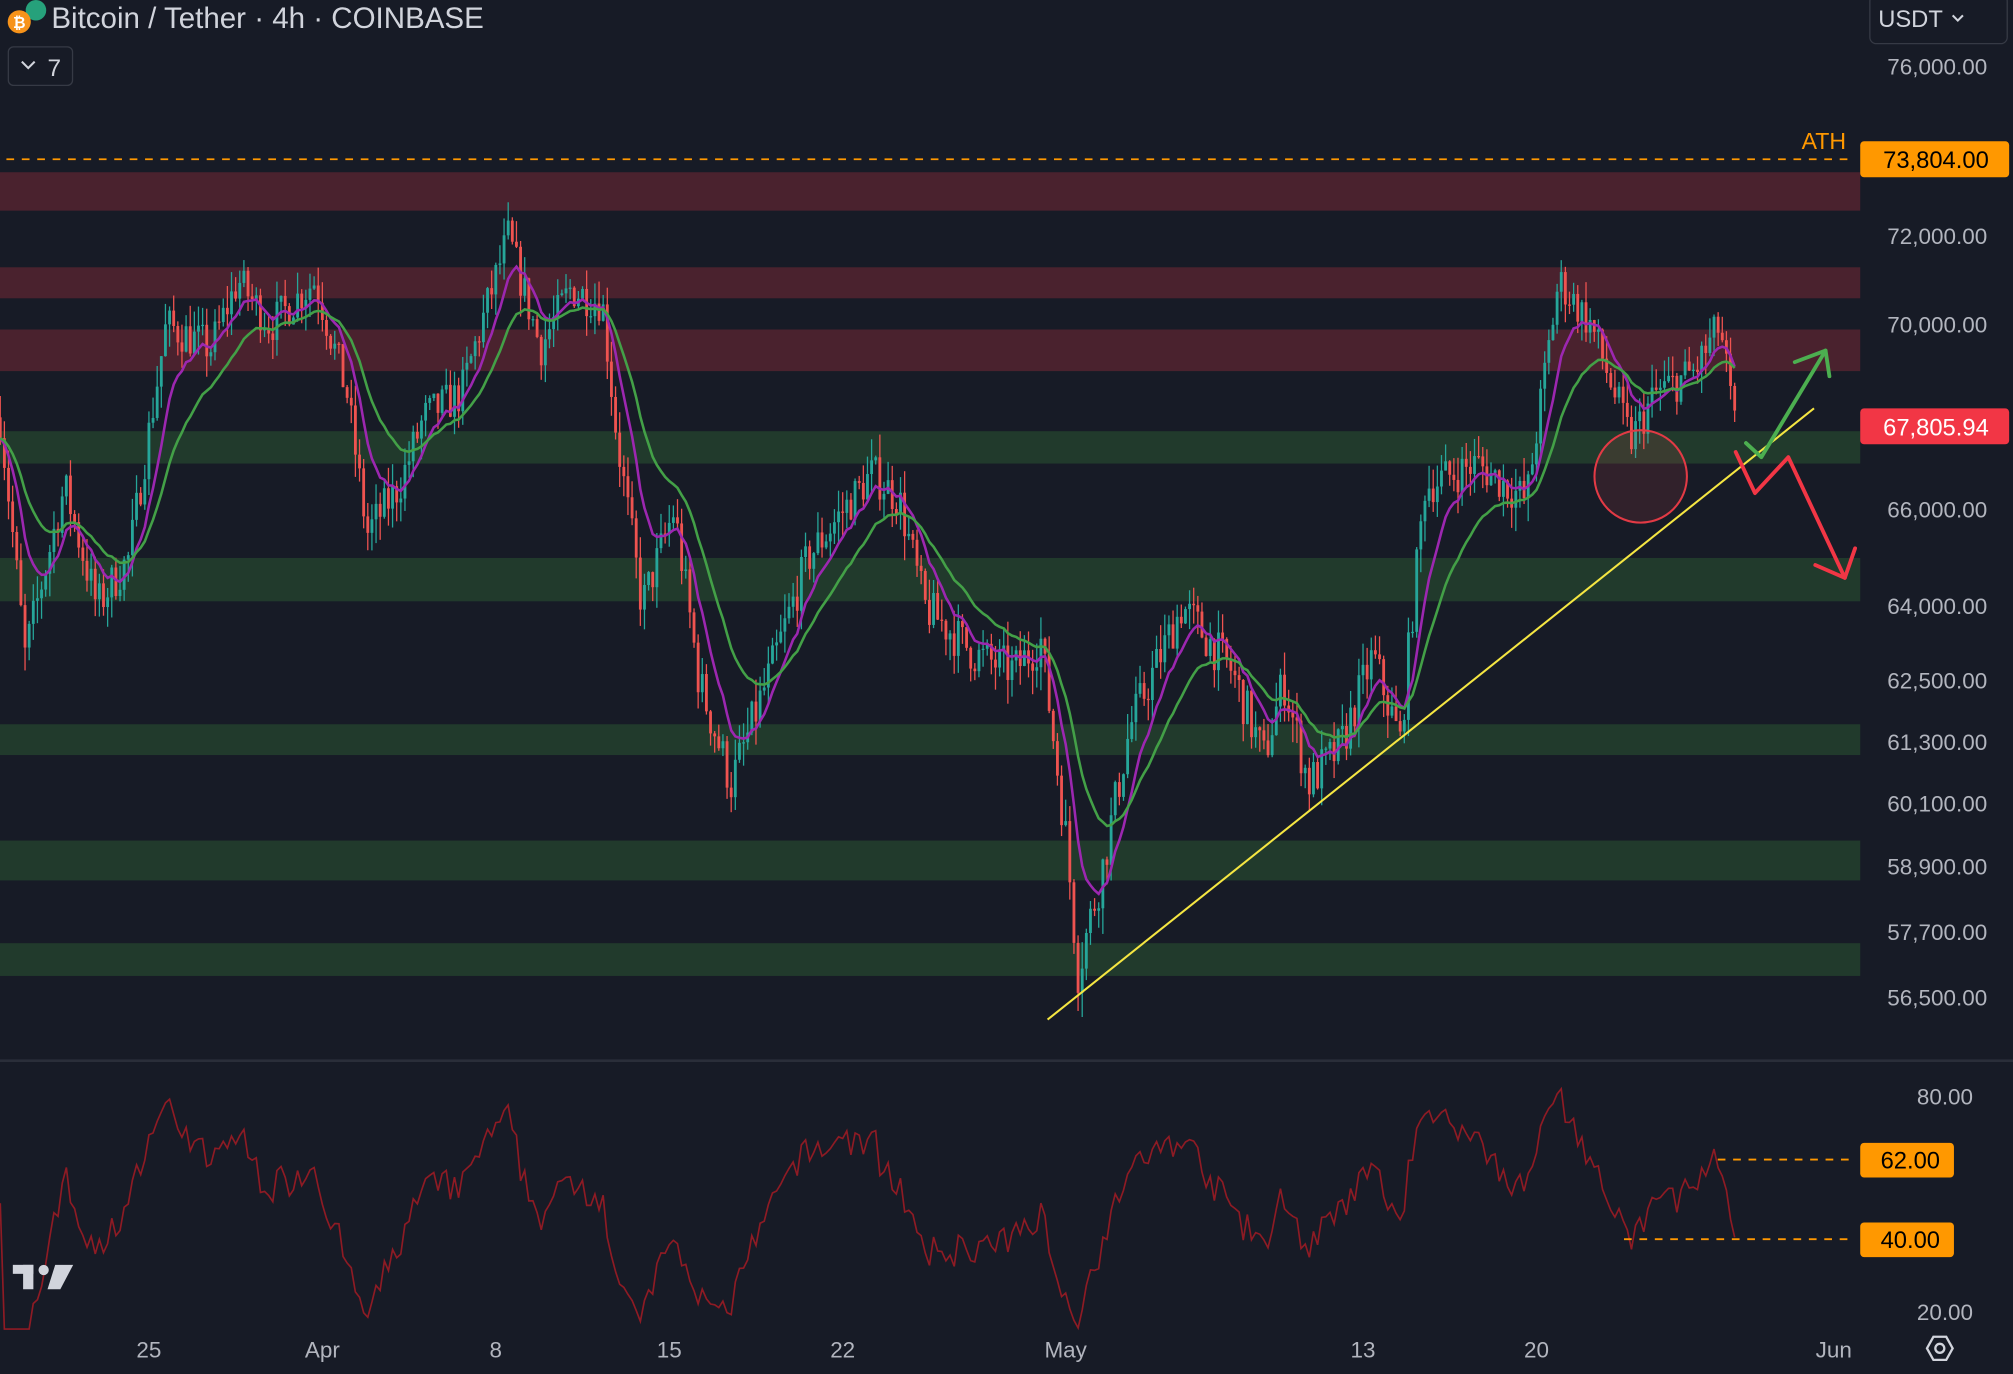  Describe the element at coordinates (267, 18) in the screenshot. I see `symbol-title: Bitcoin / Tether · 4h · COINBASE` at that location.